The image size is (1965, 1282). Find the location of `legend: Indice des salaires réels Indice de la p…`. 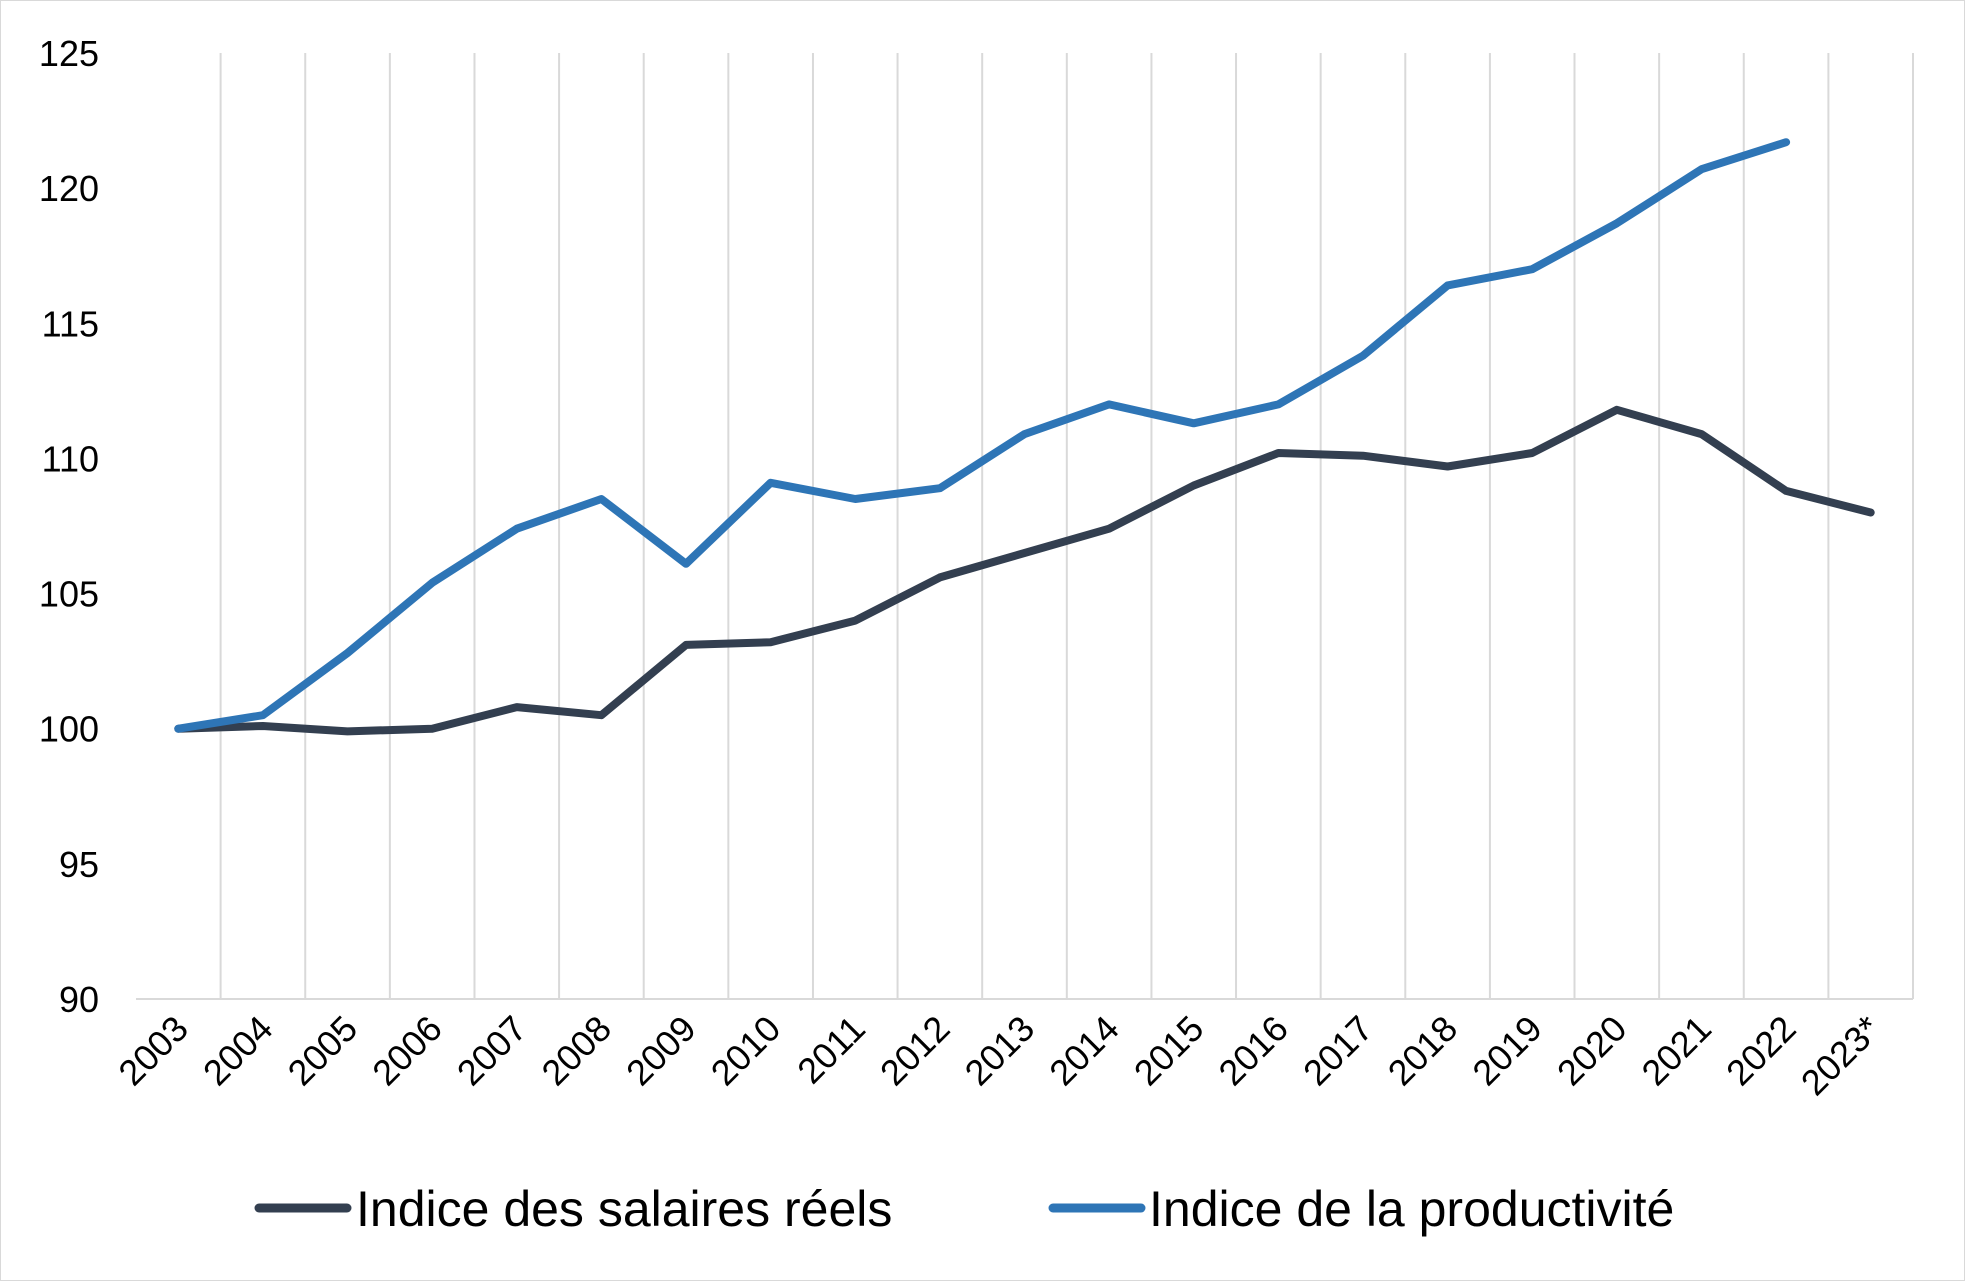

legend: Indice des salaires réels Indice de la p… is located at coordinates (964, 1209).